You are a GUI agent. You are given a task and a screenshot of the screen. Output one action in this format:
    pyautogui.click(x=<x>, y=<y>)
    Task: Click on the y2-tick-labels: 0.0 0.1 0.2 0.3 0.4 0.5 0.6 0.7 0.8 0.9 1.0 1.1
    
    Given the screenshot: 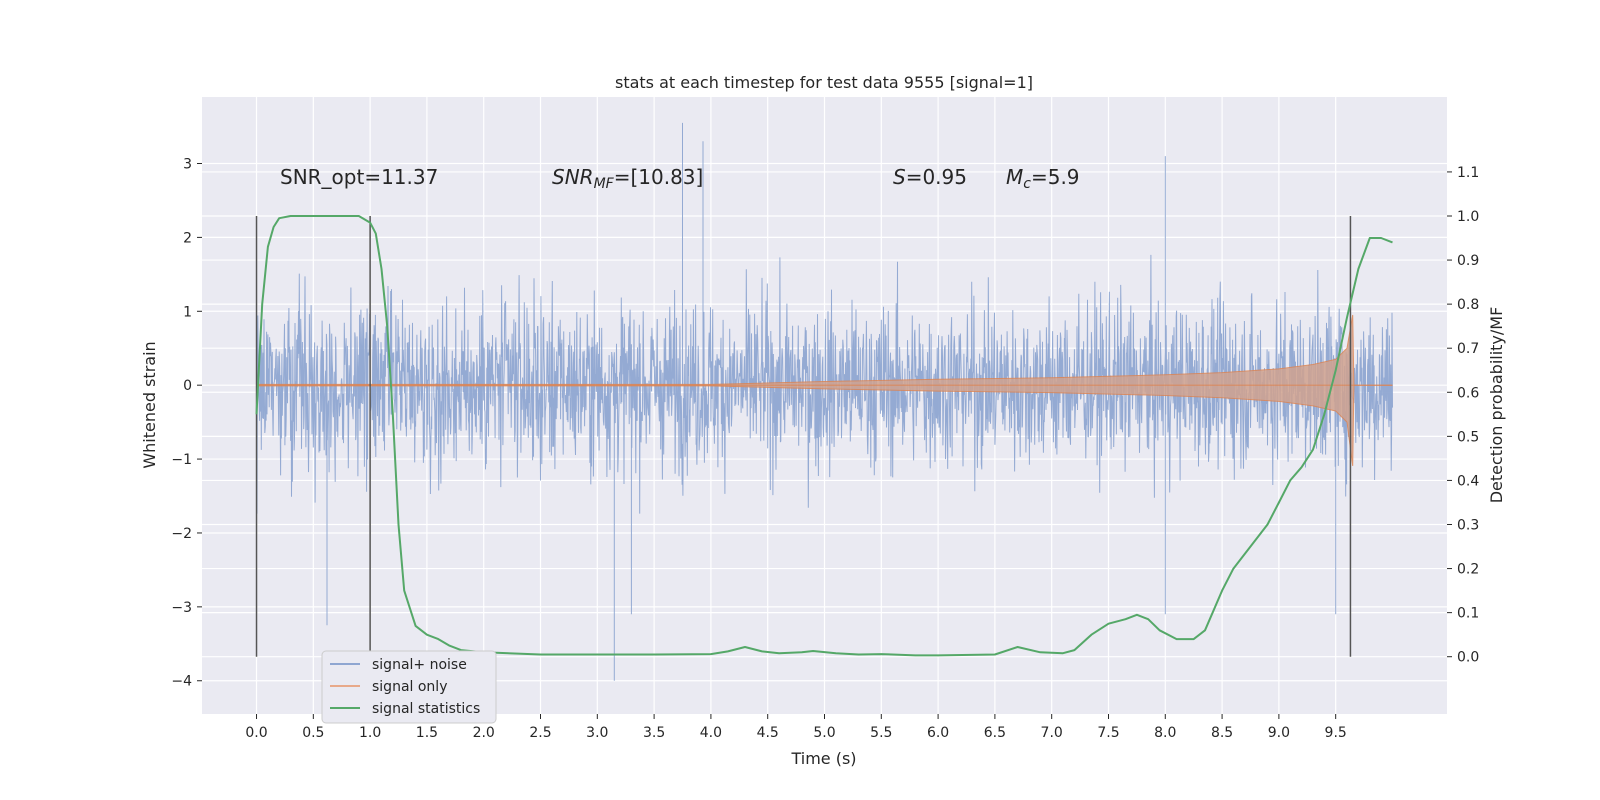 What is the action you would take?
    pyautogui.click(x=1463, y=415)
    